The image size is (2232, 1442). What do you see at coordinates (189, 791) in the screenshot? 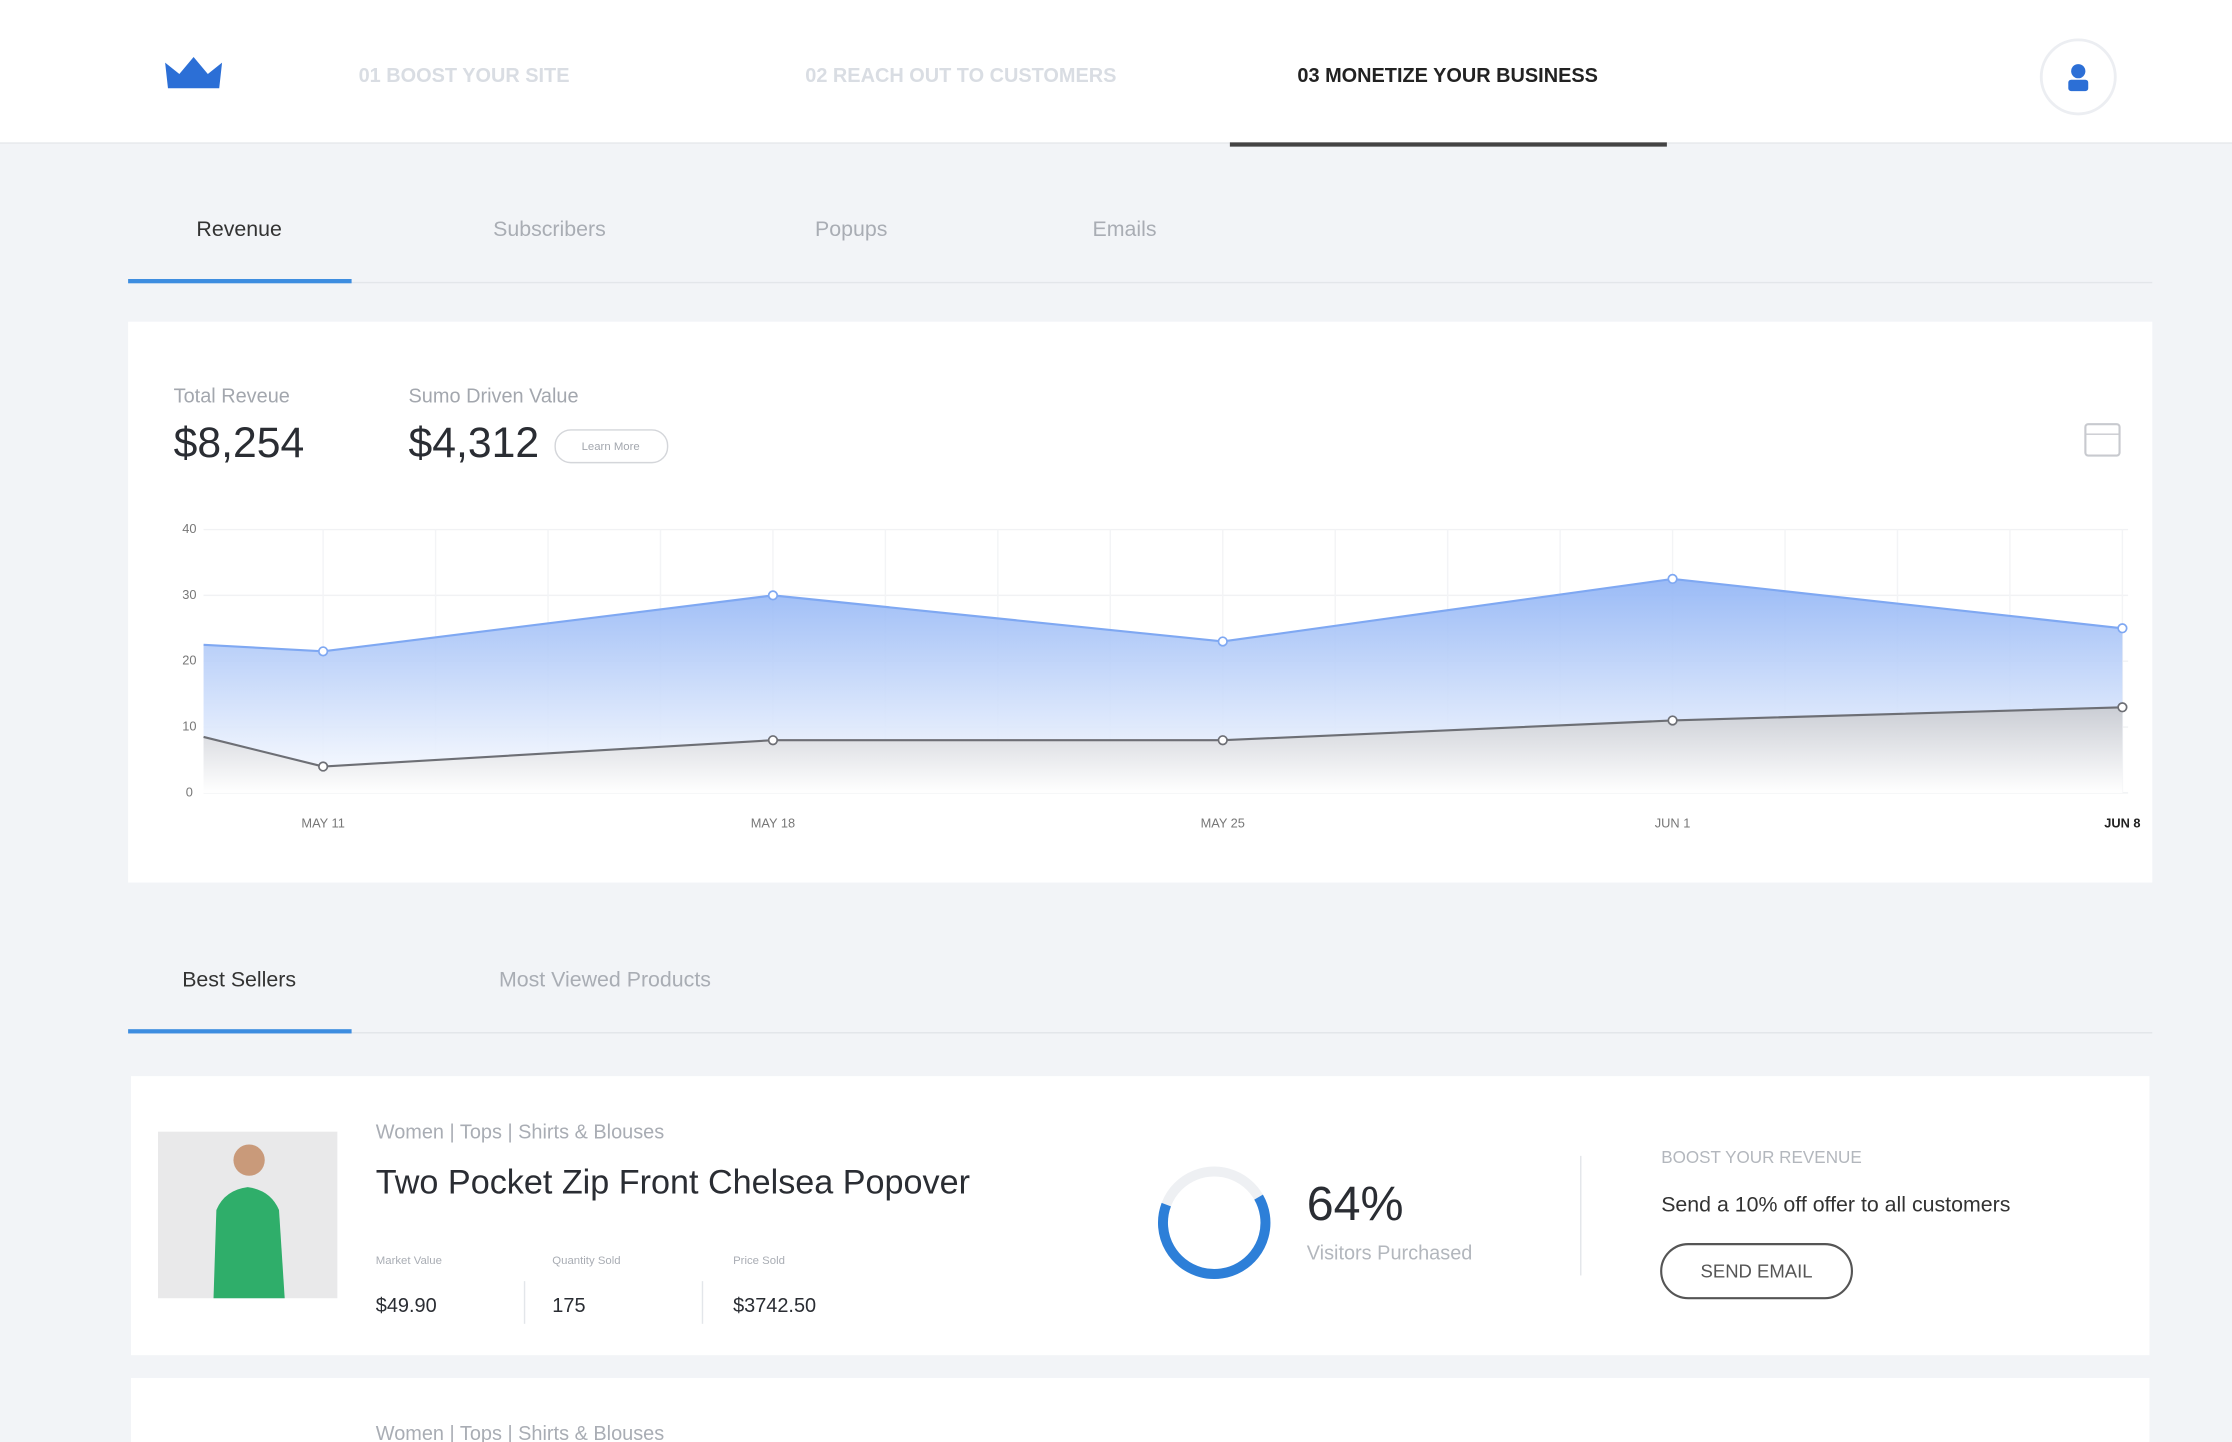
I see `y-tick-label: 0` at bounding box center [189, 791].